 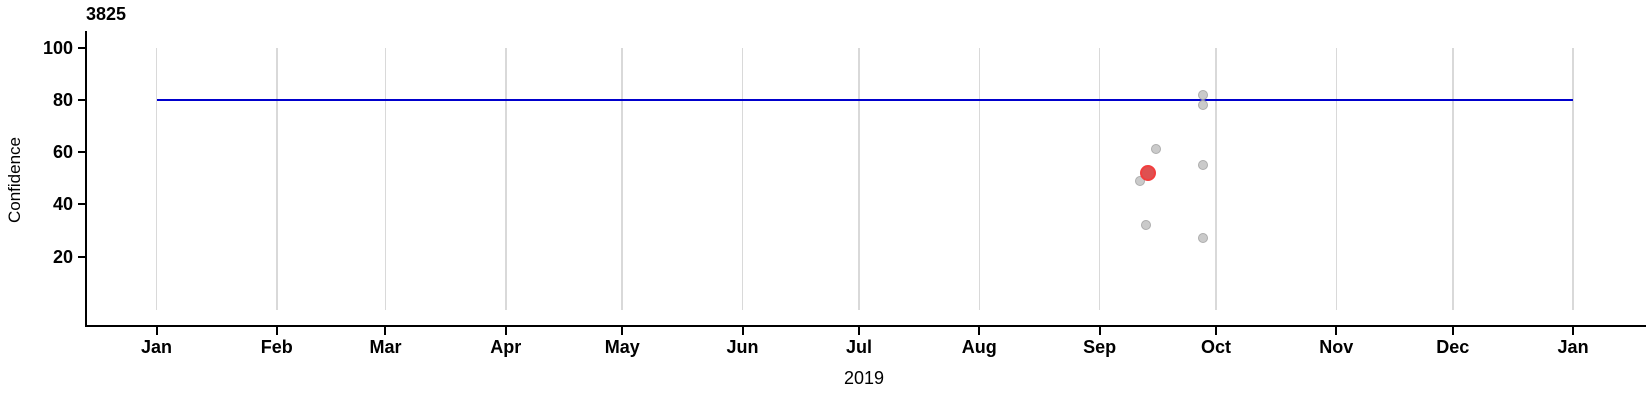 What do you see at coordinates (865, 100) in the screenshot?
I see `reference-line` at bounding box center [865, 100].